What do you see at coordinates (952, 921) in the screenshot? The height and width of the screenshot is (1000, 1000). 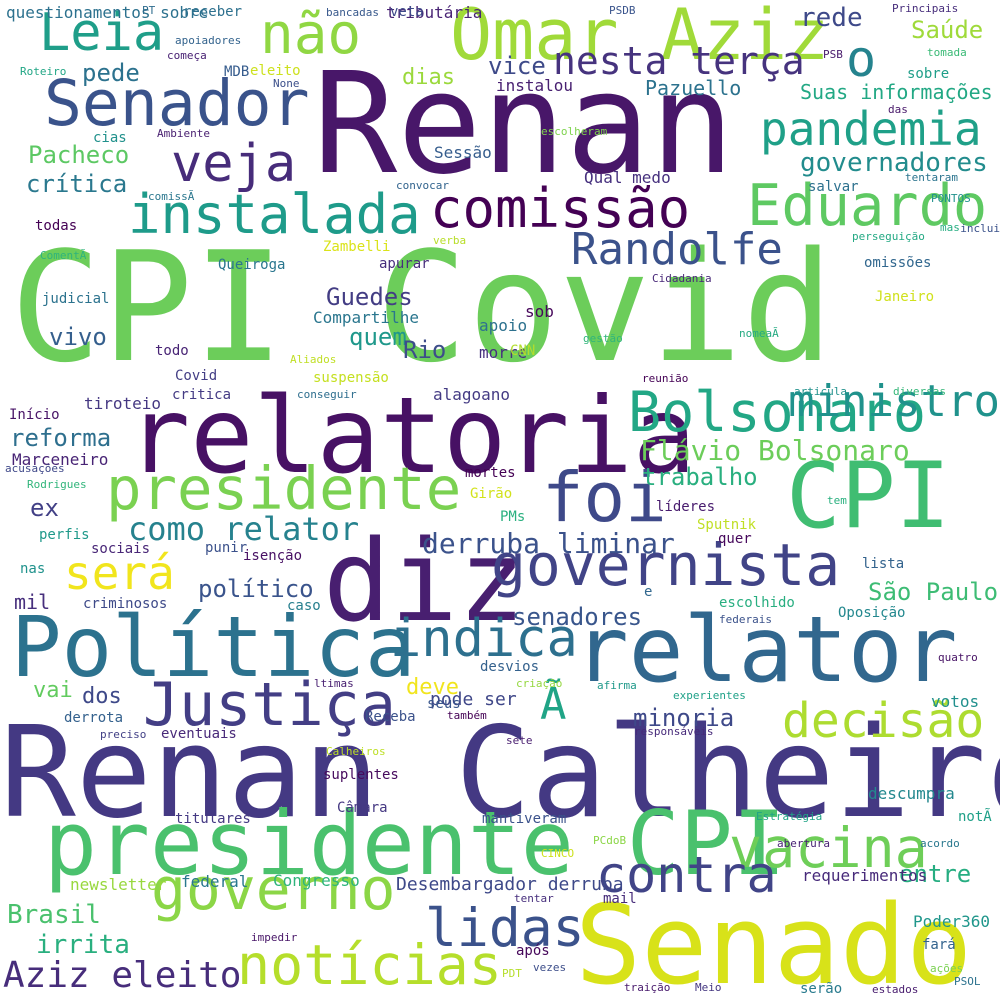 I see `word: Poder360` at bounding box center [952, 921].